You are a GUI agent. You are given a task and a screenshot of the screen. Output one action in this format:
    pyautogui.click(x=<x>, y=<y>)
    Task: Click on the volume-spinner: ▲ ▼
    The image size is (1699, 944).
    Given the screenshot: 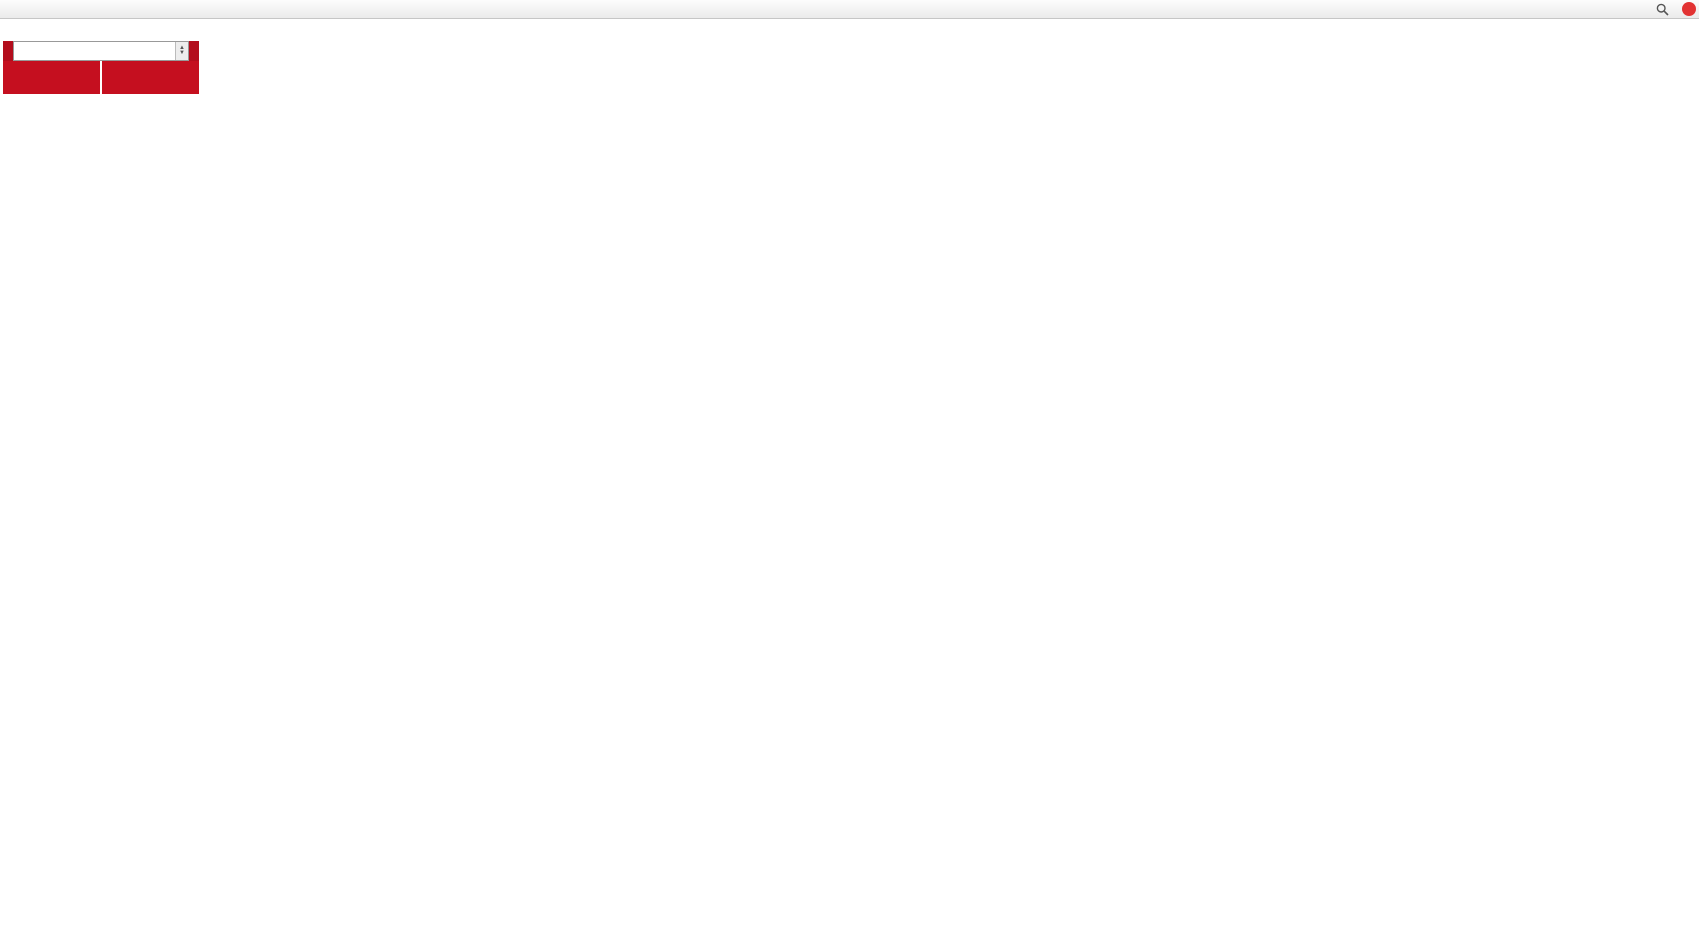 What is the action you would take?
    pyautogui.click(x=181, y=51)
    